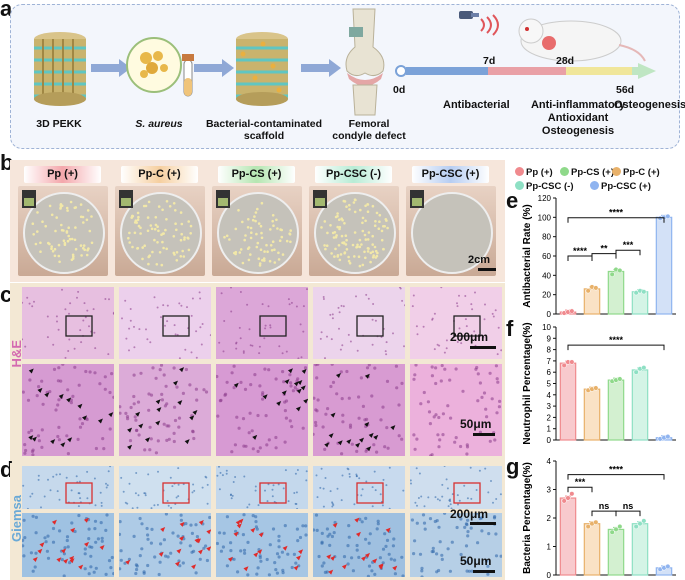 This screenshot has width=685, height=580. Describe the element at coordinates (60, 69) in the screenshot. I see `pekk-scaffold-illustration` at that location.